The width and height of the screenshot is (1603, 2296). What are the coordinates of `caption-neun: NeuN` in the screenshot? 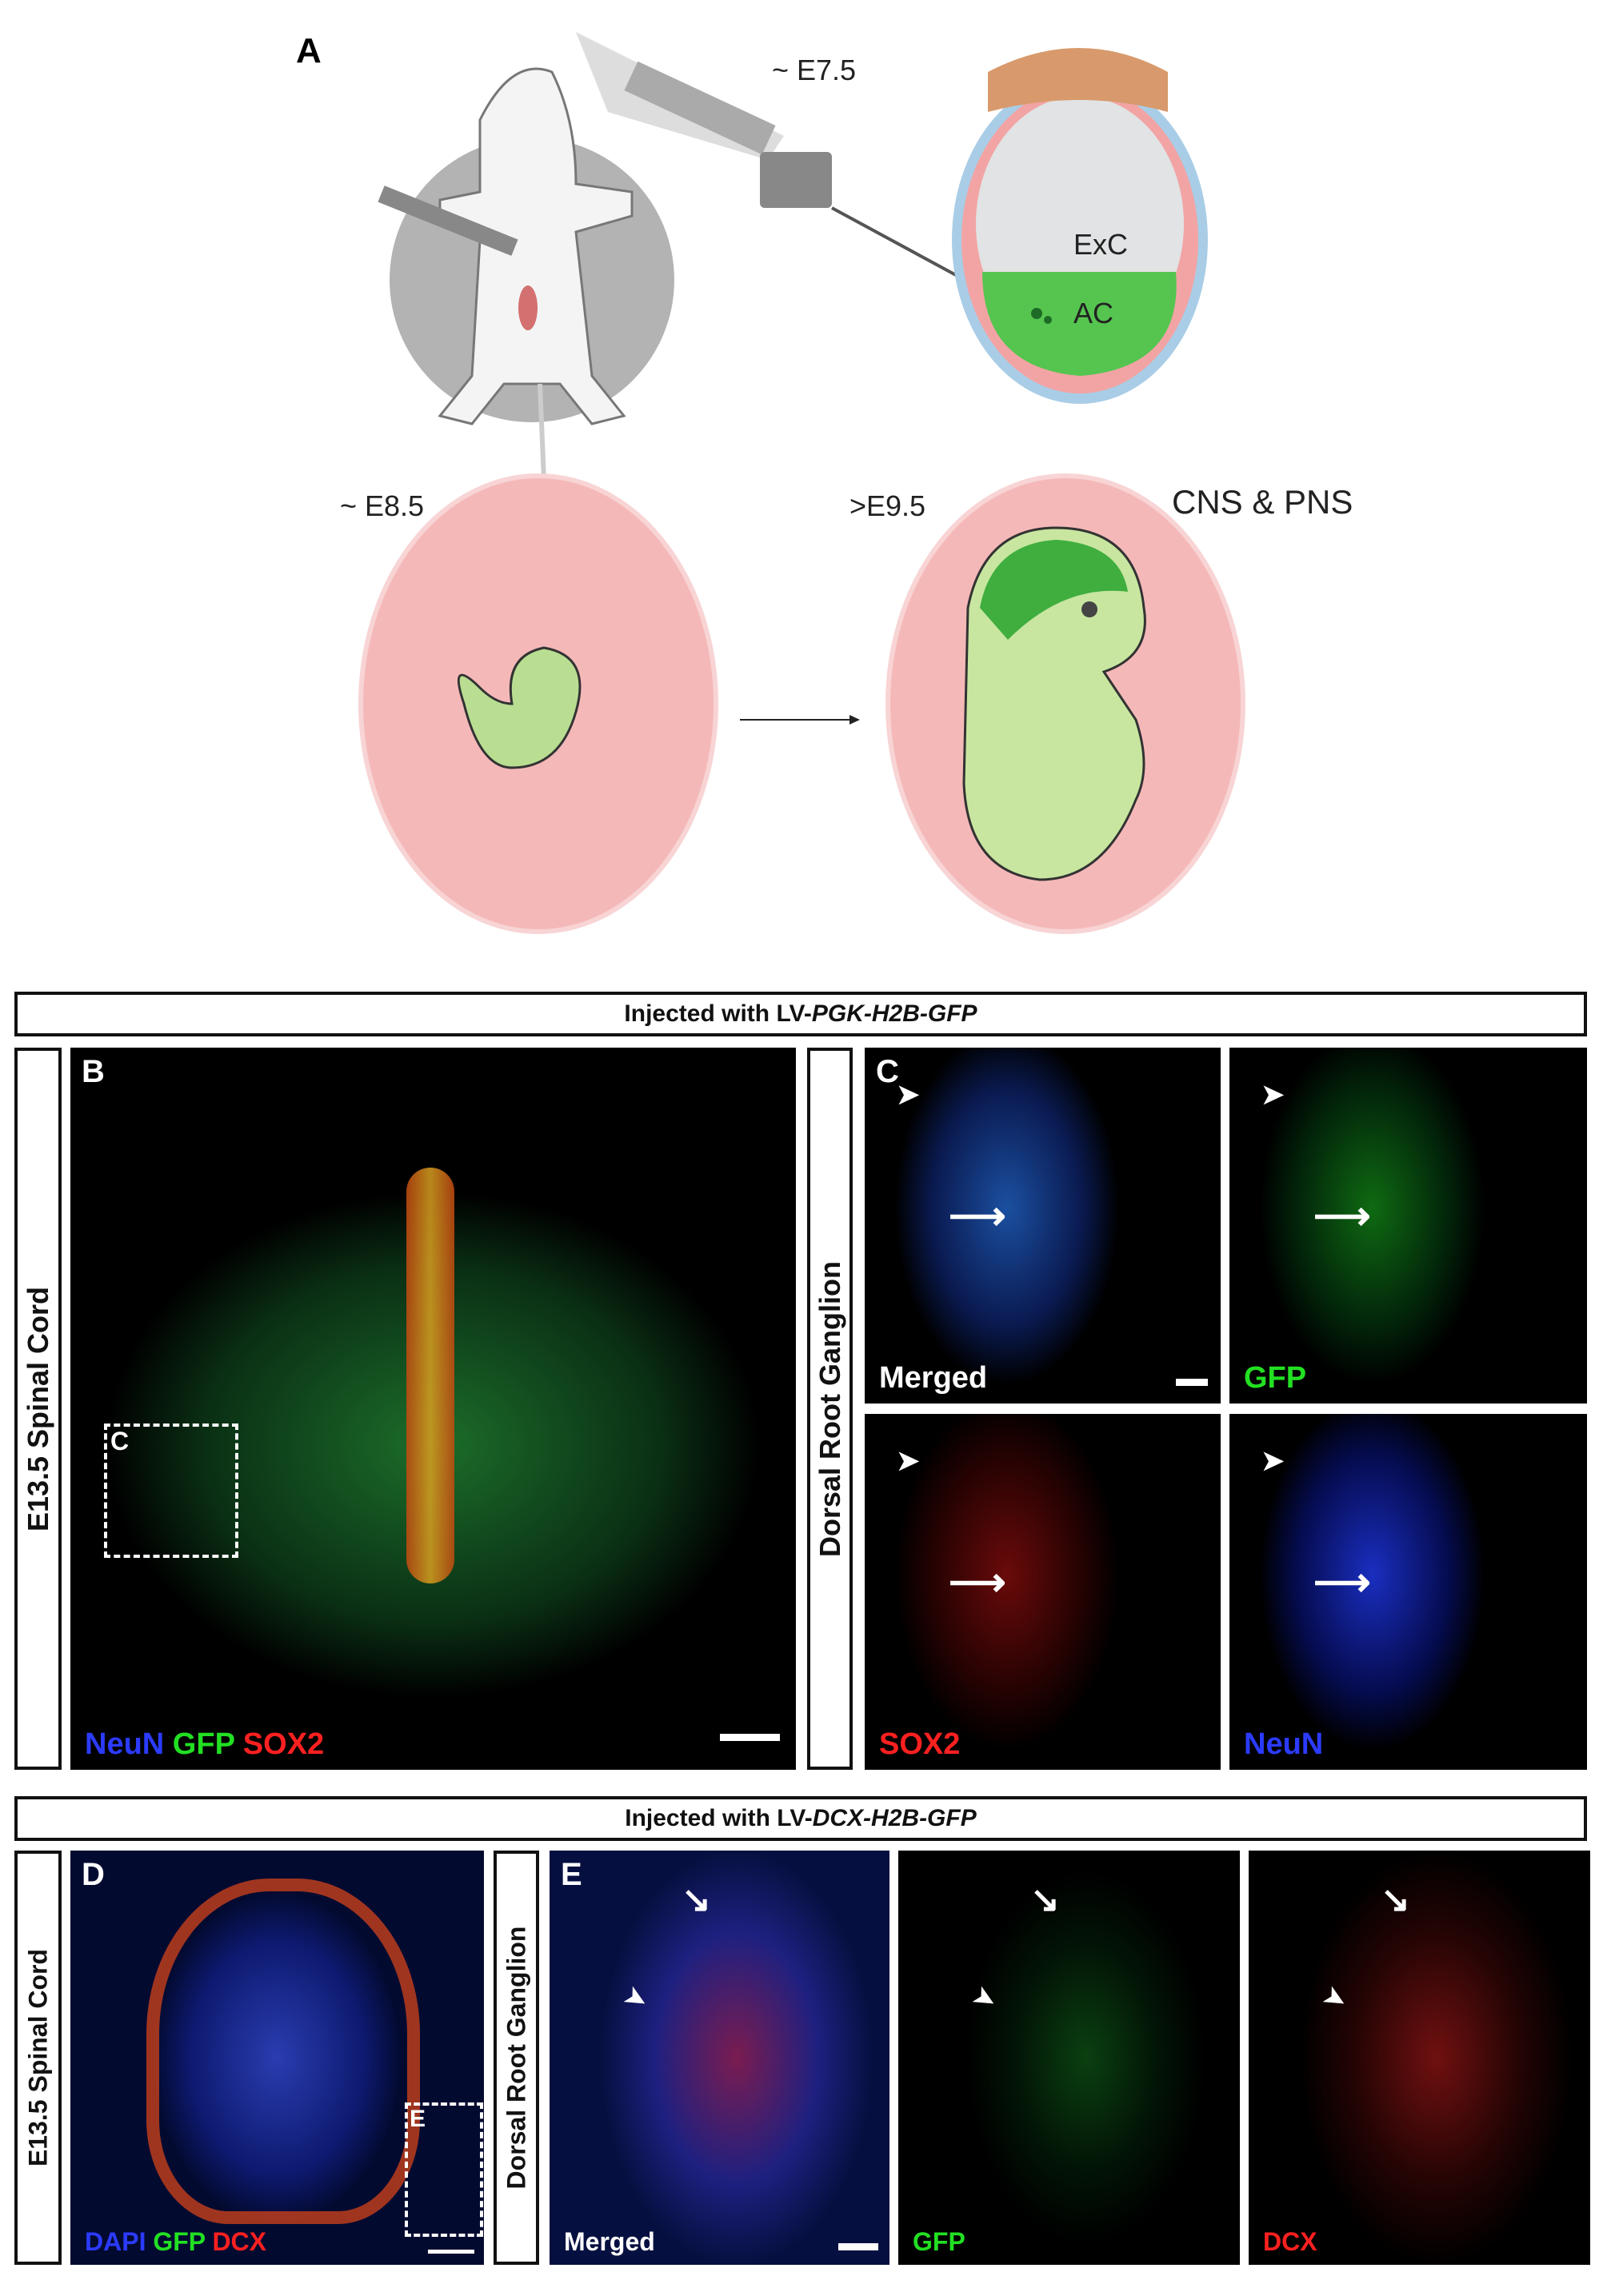 It's located at (1284, 1744).